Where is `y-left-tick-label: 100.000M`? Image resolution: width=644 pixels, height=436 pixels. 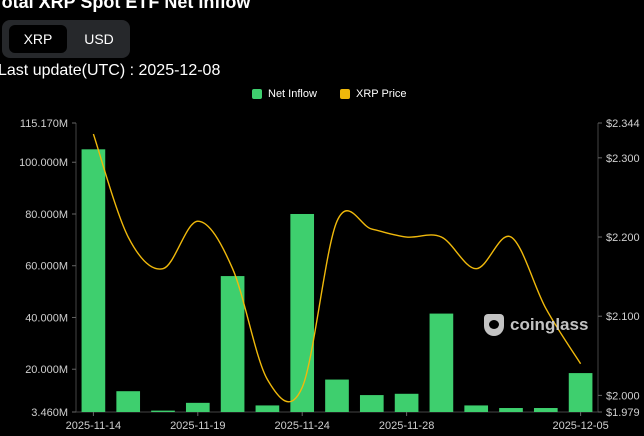
y-left-tick-label: 100.000M is located at coordinates (43, 163).